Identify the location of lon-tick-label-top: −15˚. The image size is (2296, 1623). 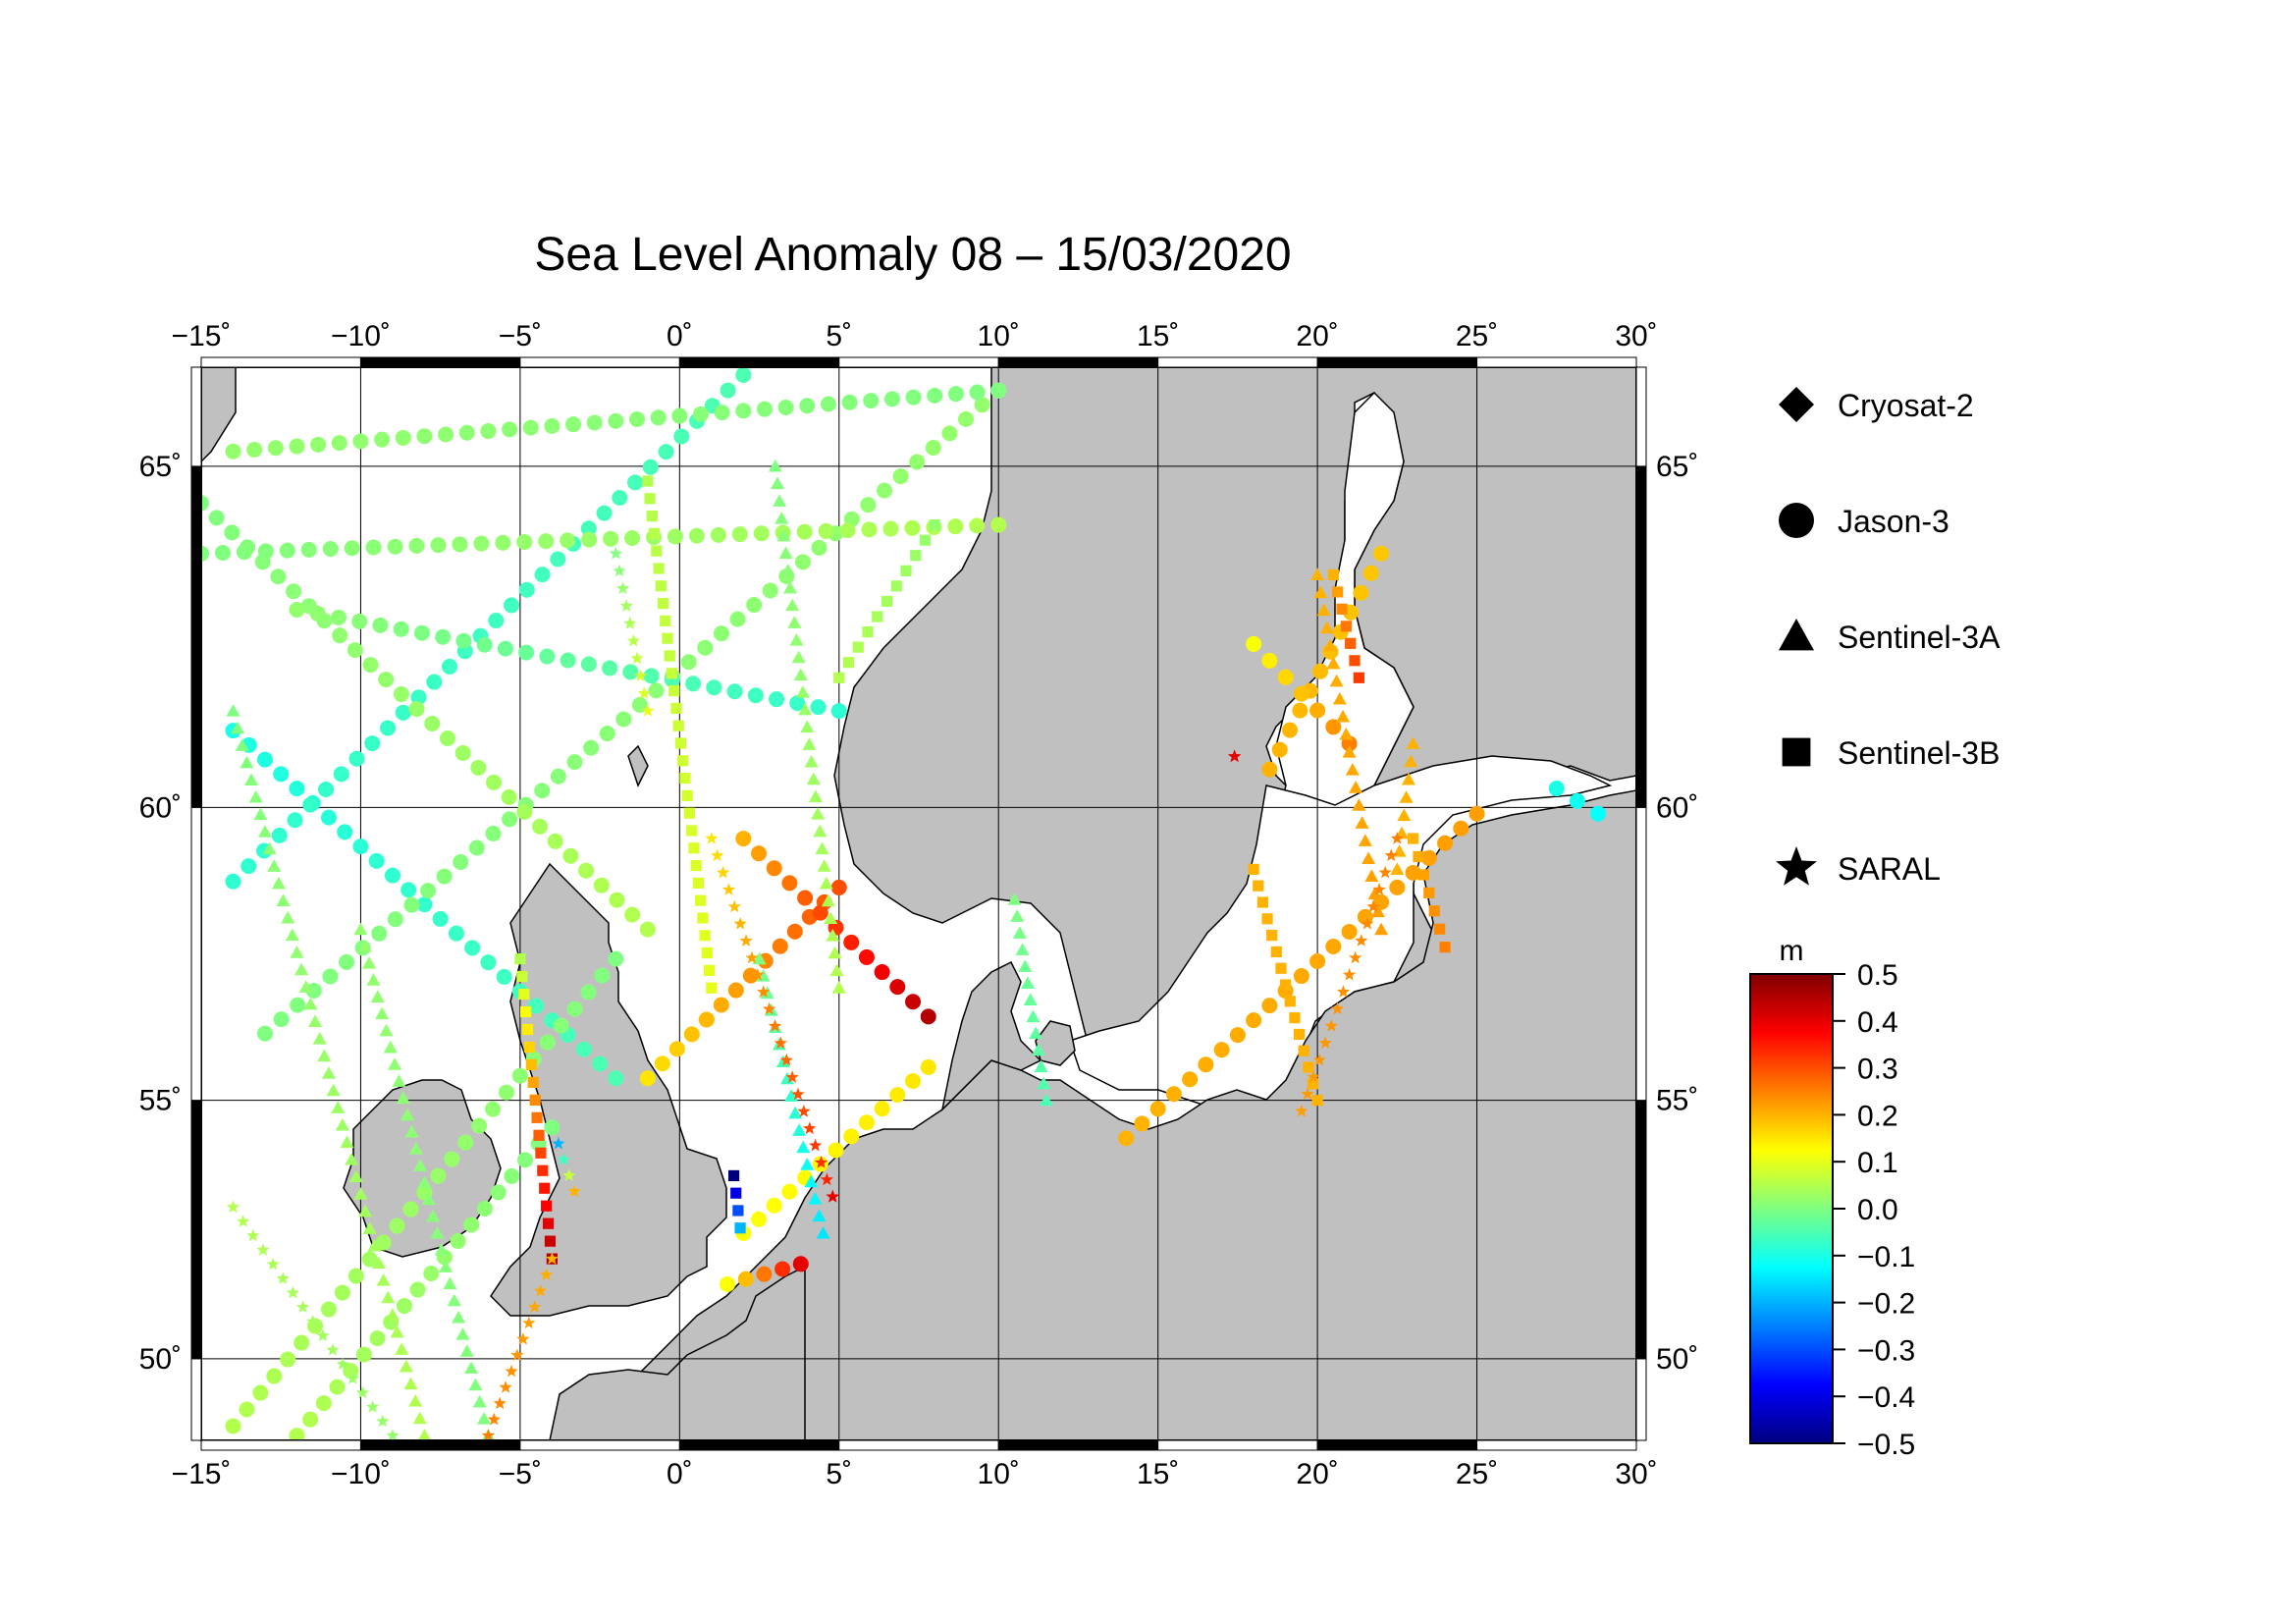
(202, 336).